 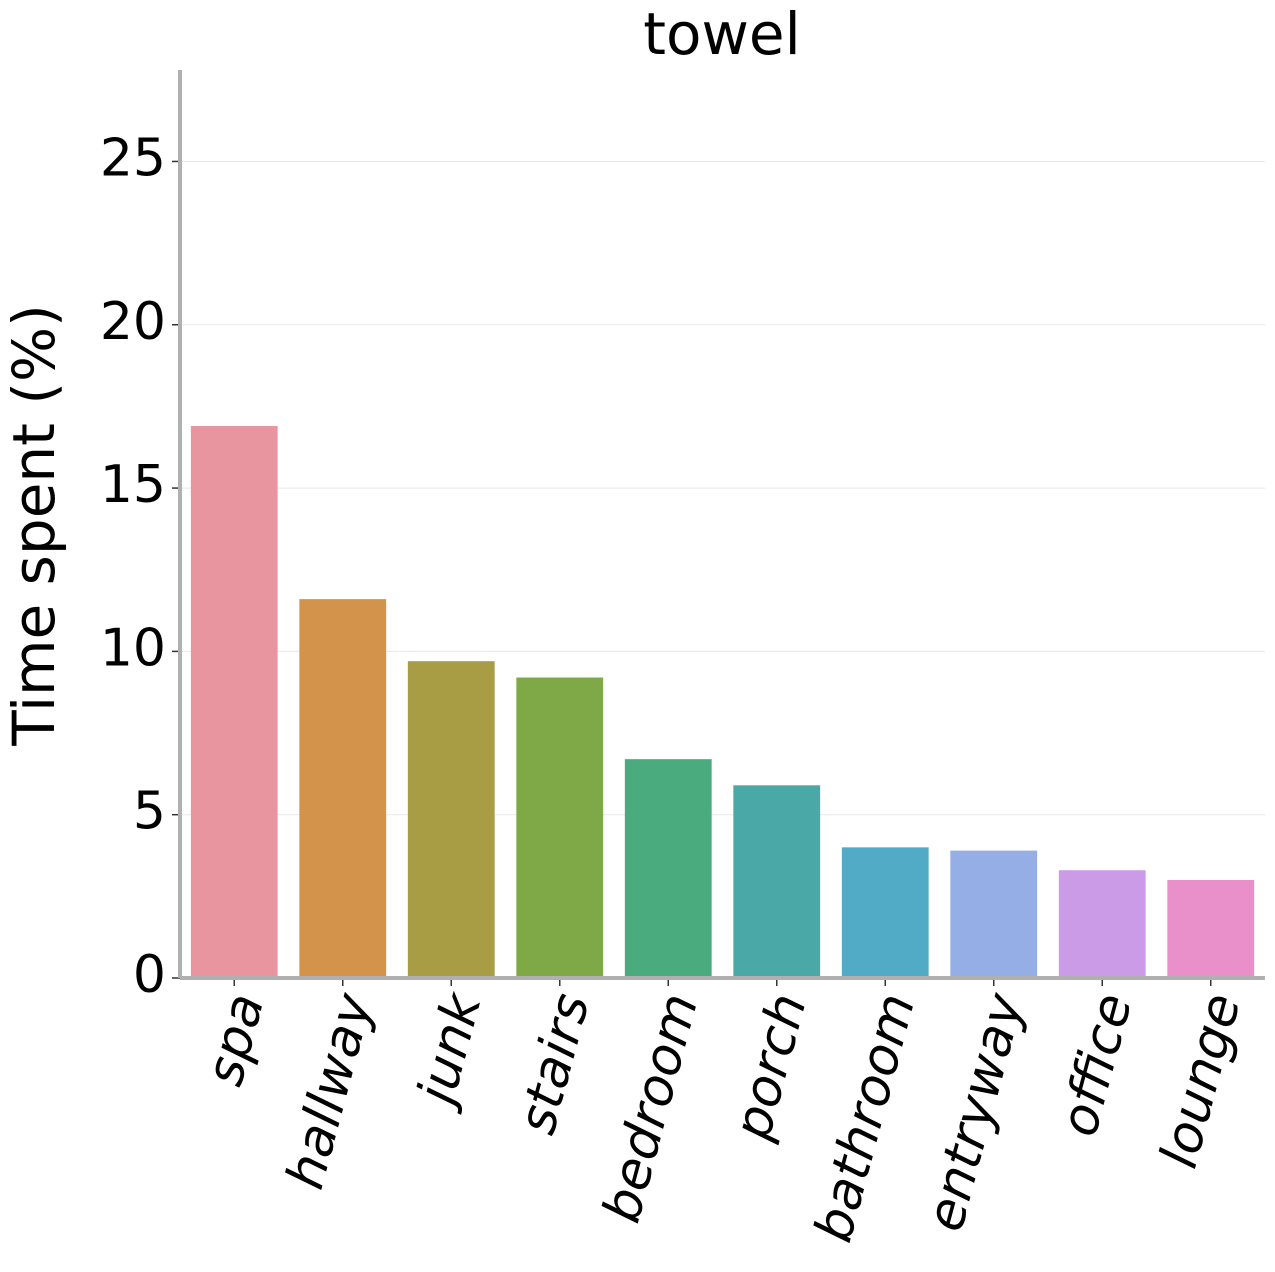 I want to click on x-tick-label: junk, so click(x=449, y=1051).